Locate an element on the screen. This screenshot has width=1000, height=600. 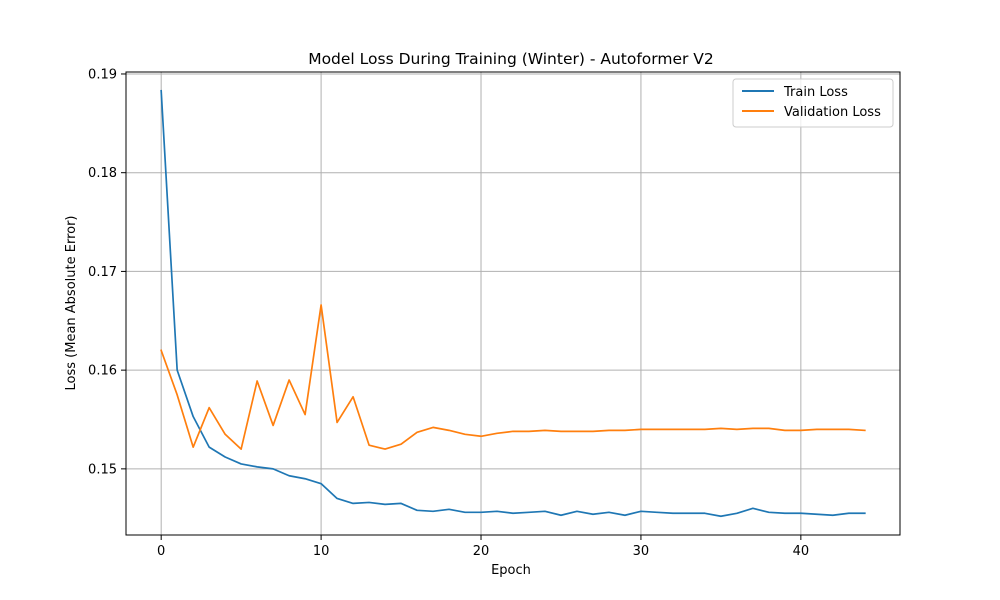
x-tick-label: 20 is located at coordinates (481, 551).